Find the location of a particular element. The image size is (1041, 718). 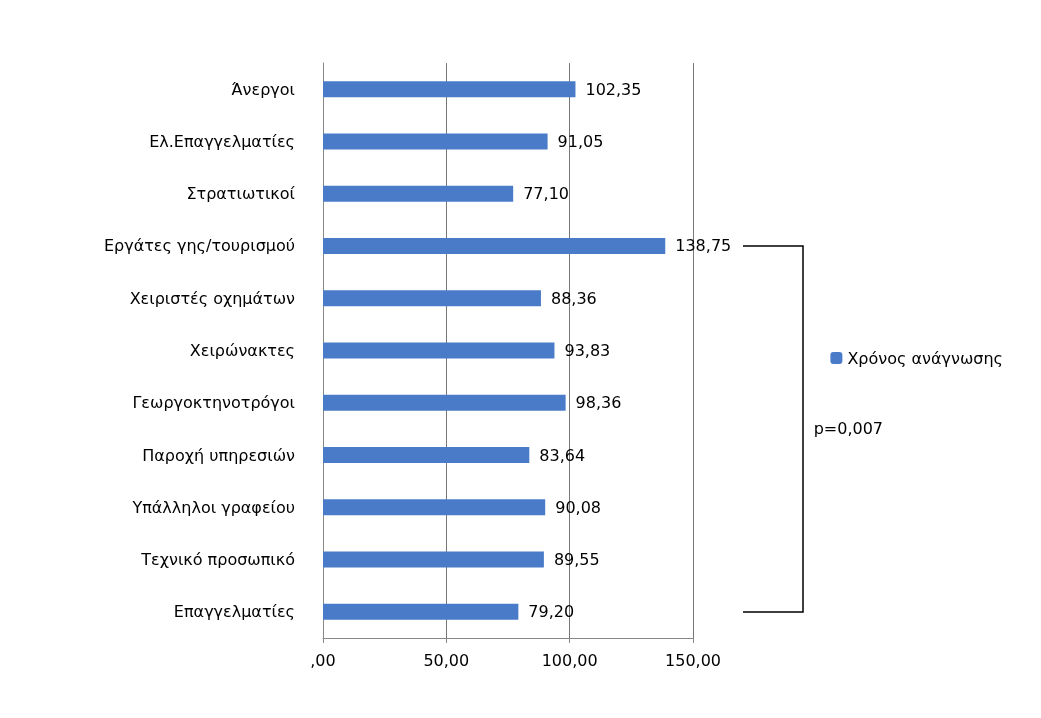

y-tick-label: Ελ.Επαγγελματίες is located at coordinates (222, 141).